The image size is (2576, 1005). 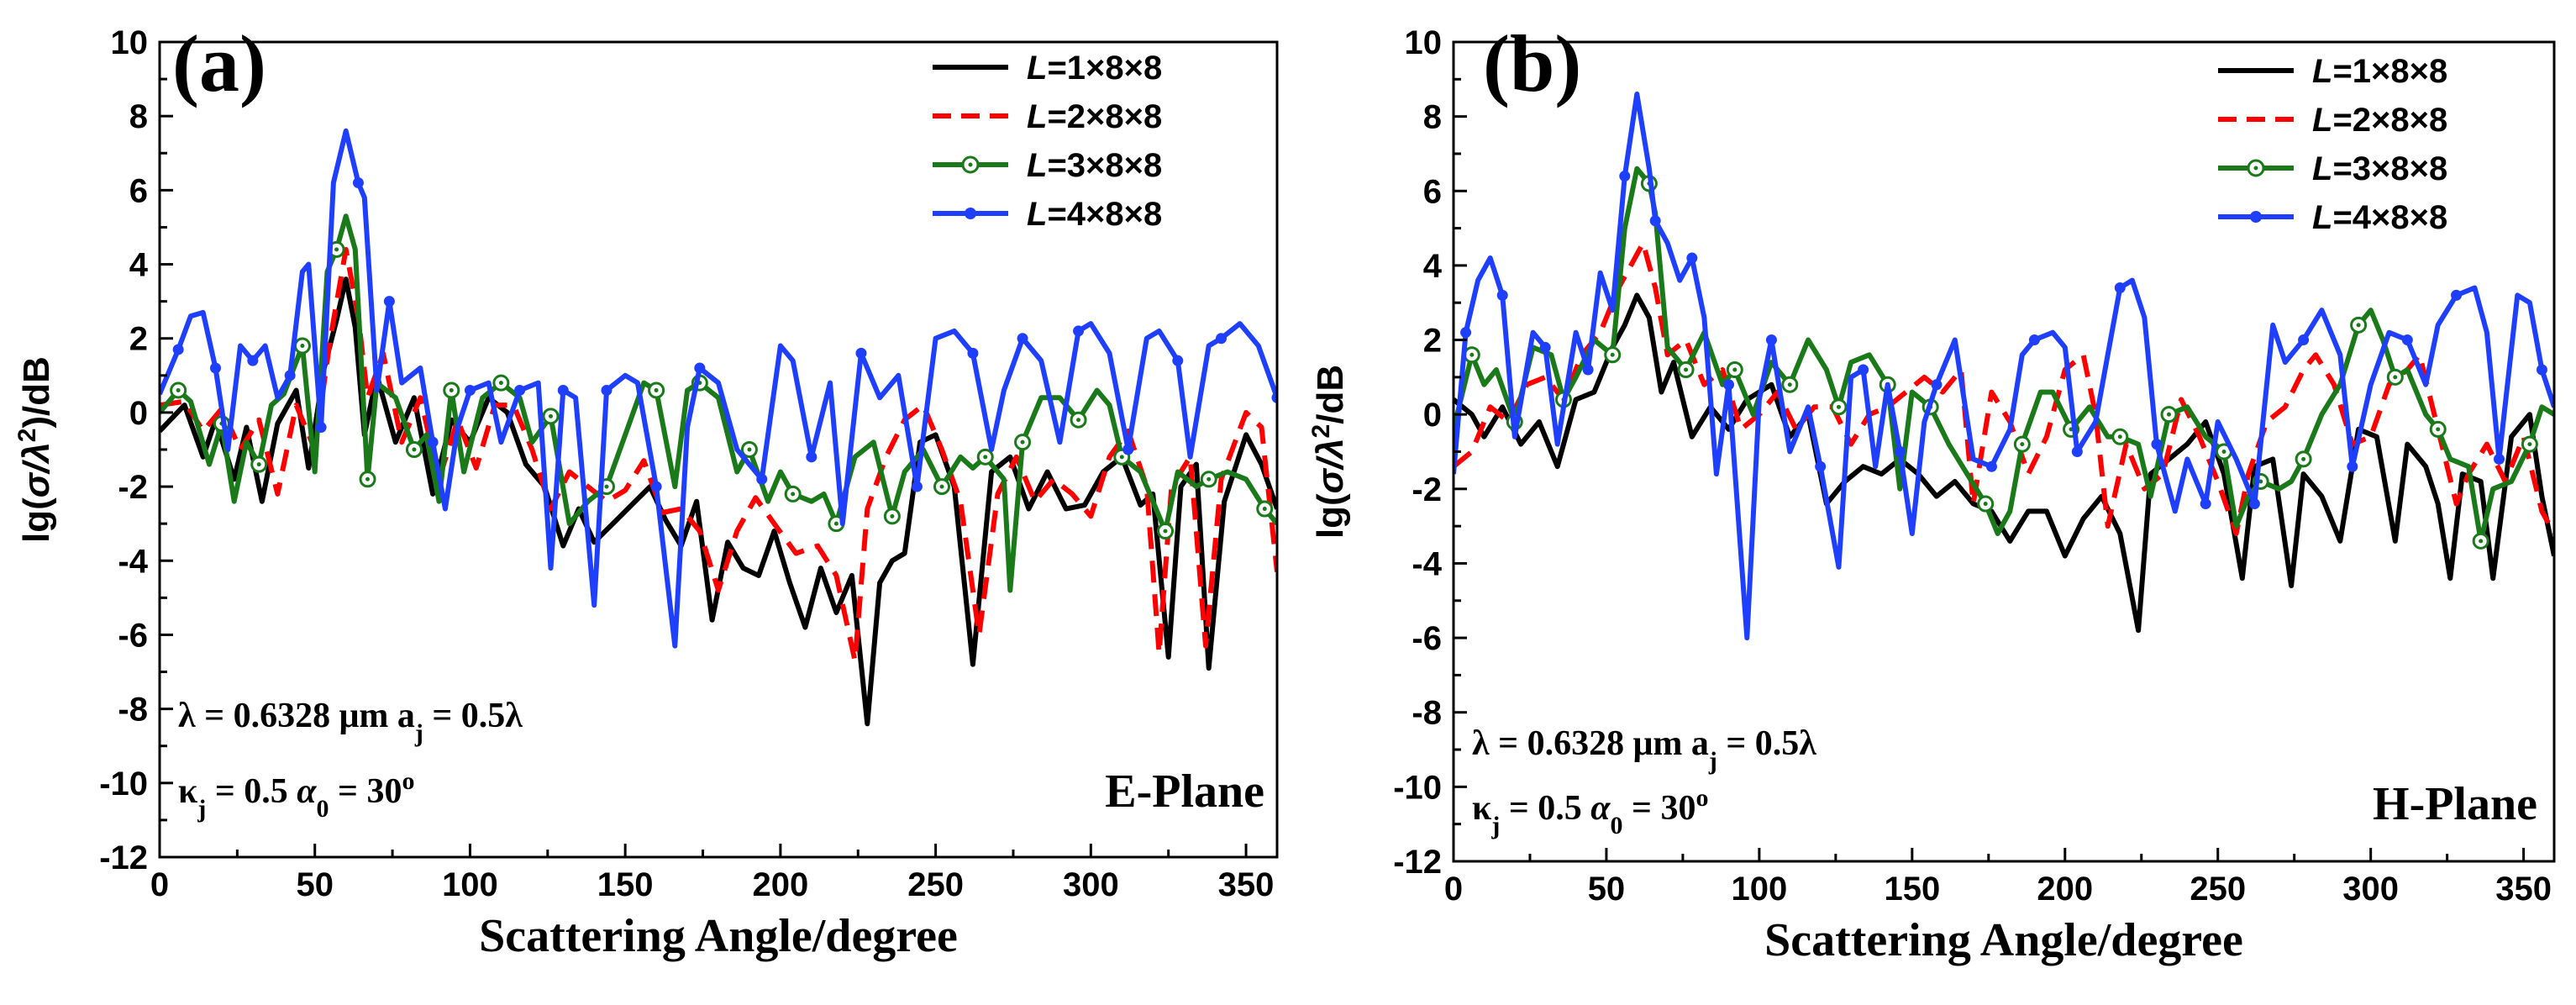 I want to click on y-axis-title-b: lg(σ/λ2/dB, so click(x=1329, y=452).